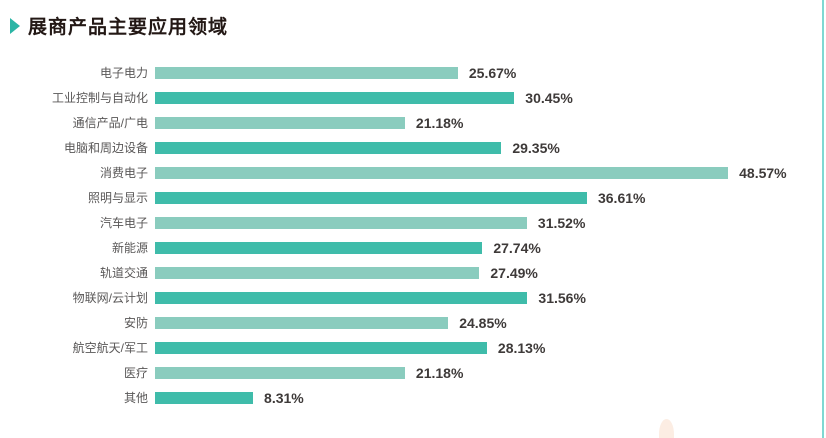 The width and height of the screenshot is (826, 438). I want to click on chart-row: 照明与显示 36.61%, so click(413, 197).